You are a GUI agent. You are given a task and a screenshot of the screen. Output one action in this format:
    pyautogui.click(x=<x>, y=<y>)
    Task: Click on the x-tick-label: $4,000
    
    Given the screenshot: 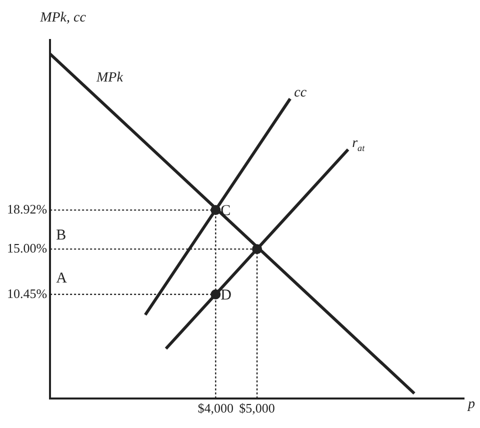 What is the action you would take?
    pyautogui.click(x=216, y=408)
    